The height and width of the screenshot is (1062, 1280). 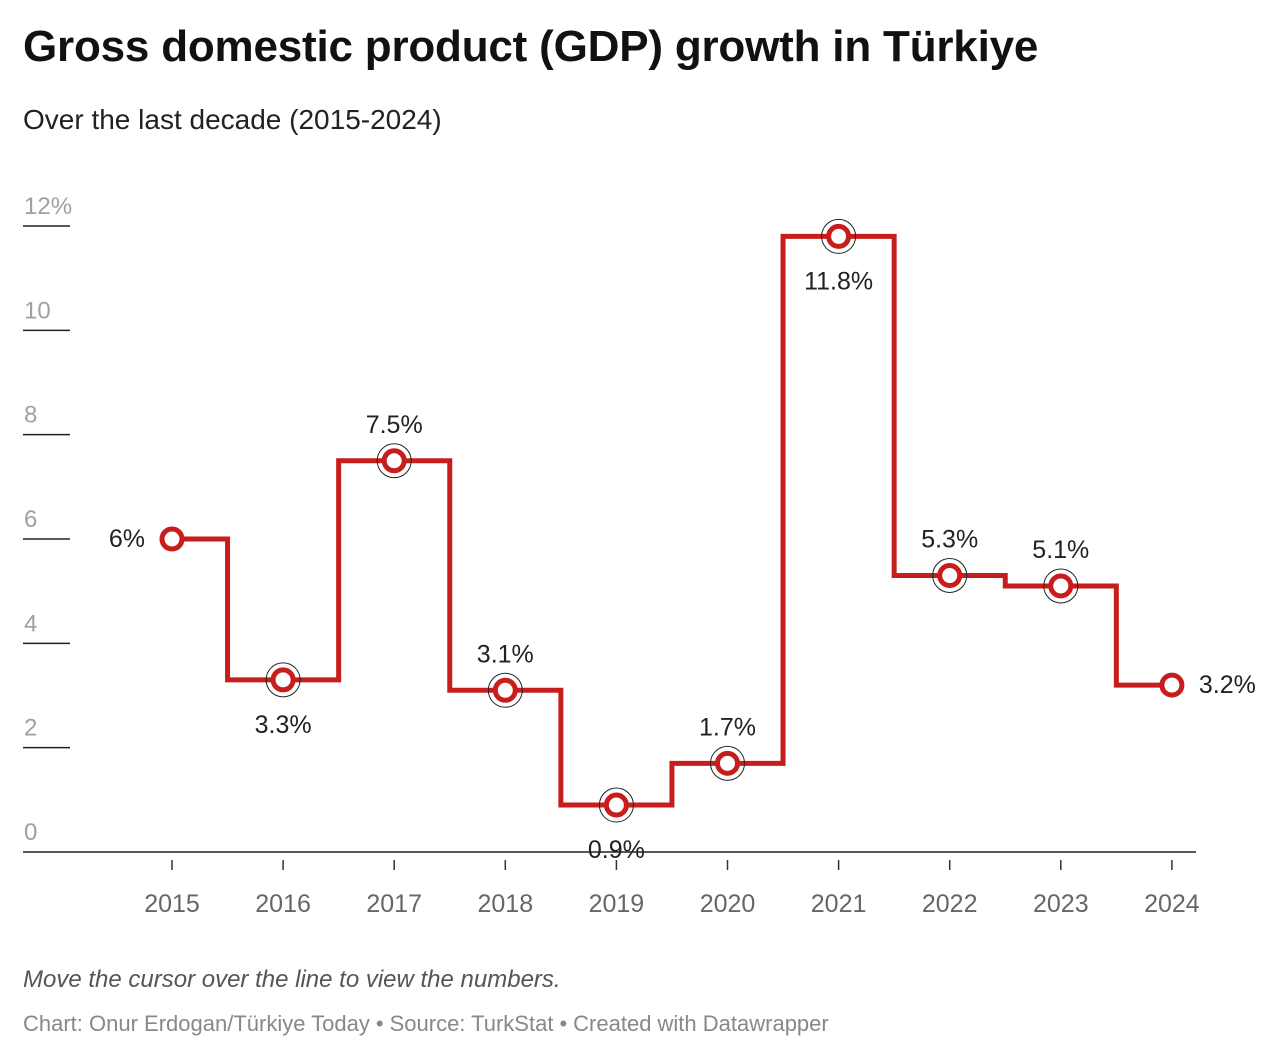 I want to click on marker-halo-2020, so click(x=727, y=763).